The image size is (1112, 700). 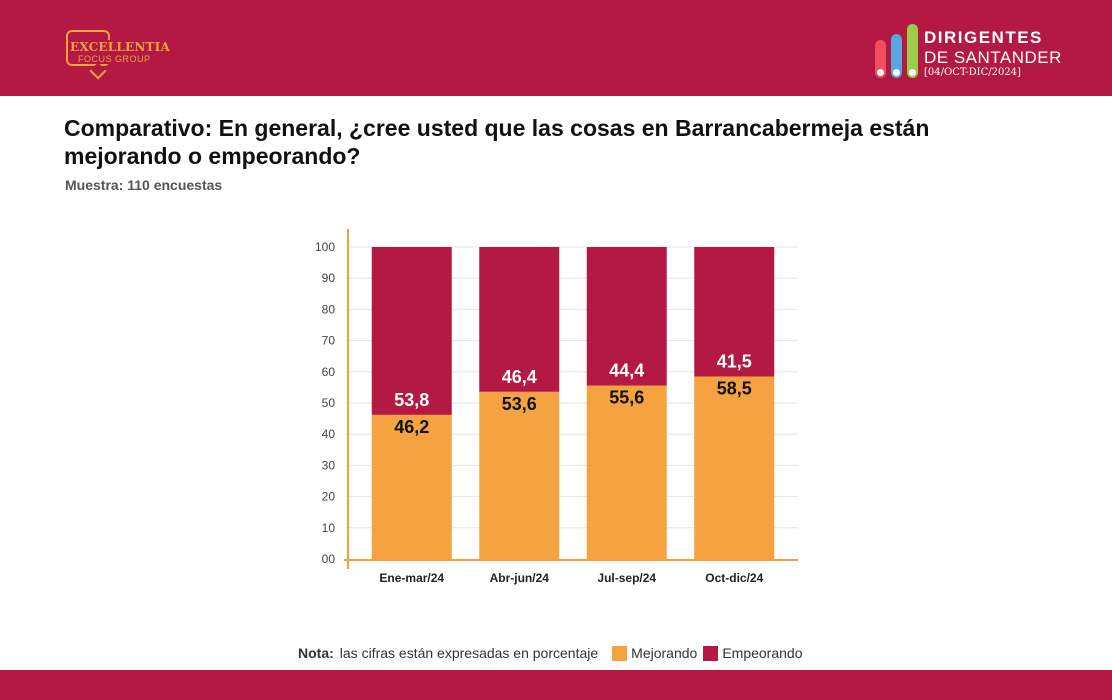 What do you see at coordinates (329, 528) in the screenshot?
I see `y-tick-label: 10` at bounding box center [329, 528].